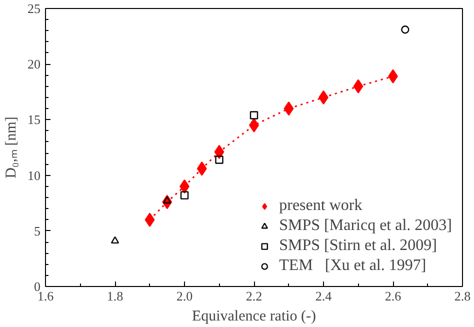  What do you see at coordinates (323, 296) in the screenshot?
I see `x-tick-label: 2.4` at bounding box center [323, 296].